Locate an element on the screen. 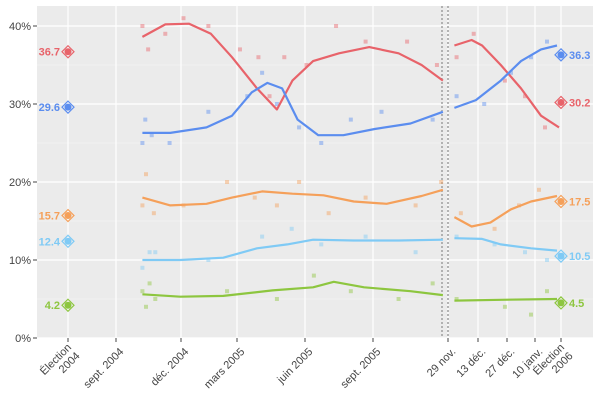  x-tick-label-line: mars 2005 is located at coordinates (224, 368).